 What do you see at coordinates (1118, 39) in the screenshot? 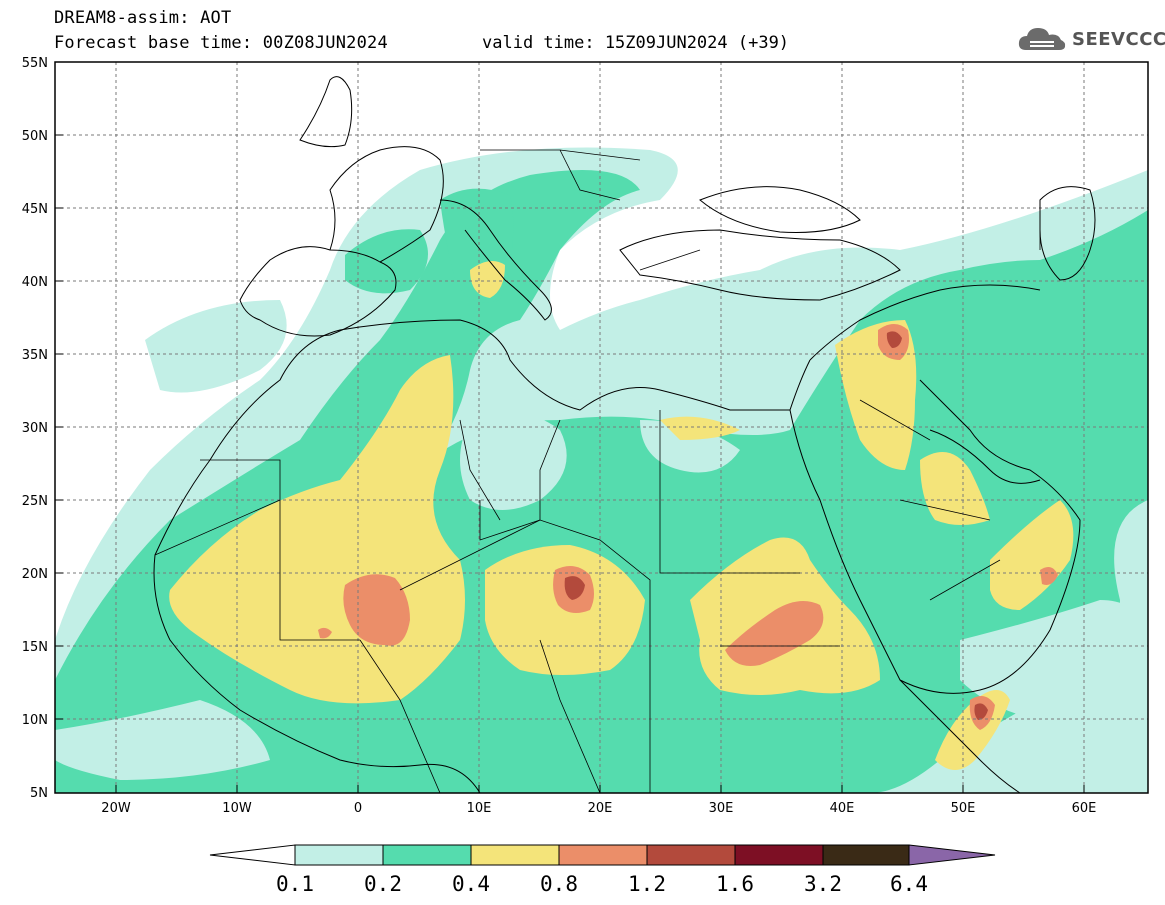
I see `logo-text: SEEVCCC` at bounding box center [1118, 39].